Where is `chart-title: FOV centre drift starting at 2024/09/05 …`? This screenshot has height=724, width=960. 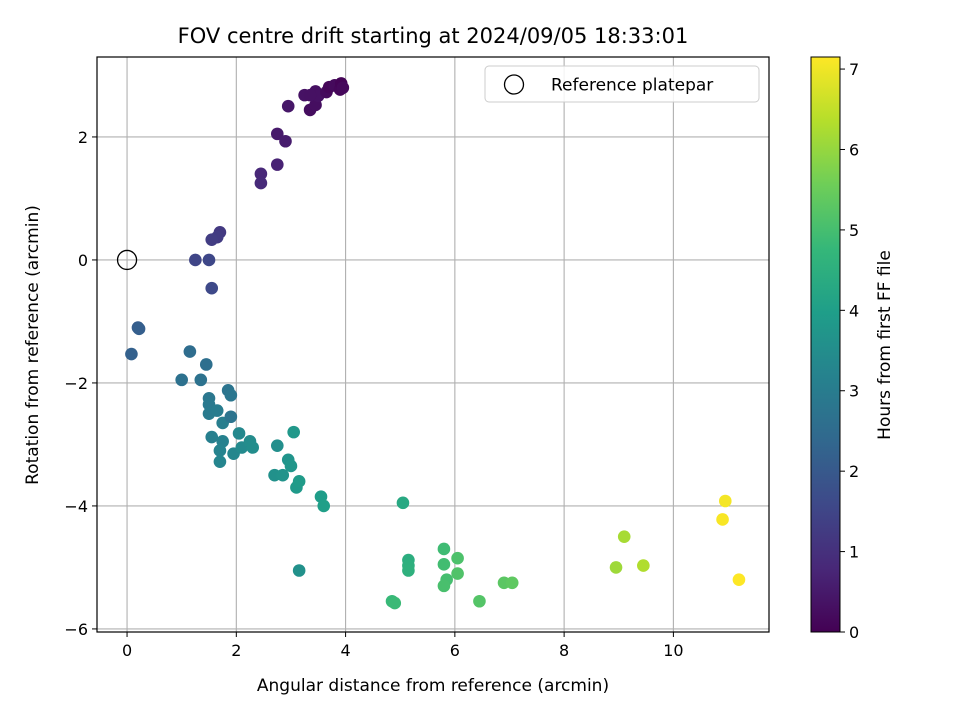 chart-title: FOV centre drift starting at 2024/09/05 … is located at coordinates (433, 36).